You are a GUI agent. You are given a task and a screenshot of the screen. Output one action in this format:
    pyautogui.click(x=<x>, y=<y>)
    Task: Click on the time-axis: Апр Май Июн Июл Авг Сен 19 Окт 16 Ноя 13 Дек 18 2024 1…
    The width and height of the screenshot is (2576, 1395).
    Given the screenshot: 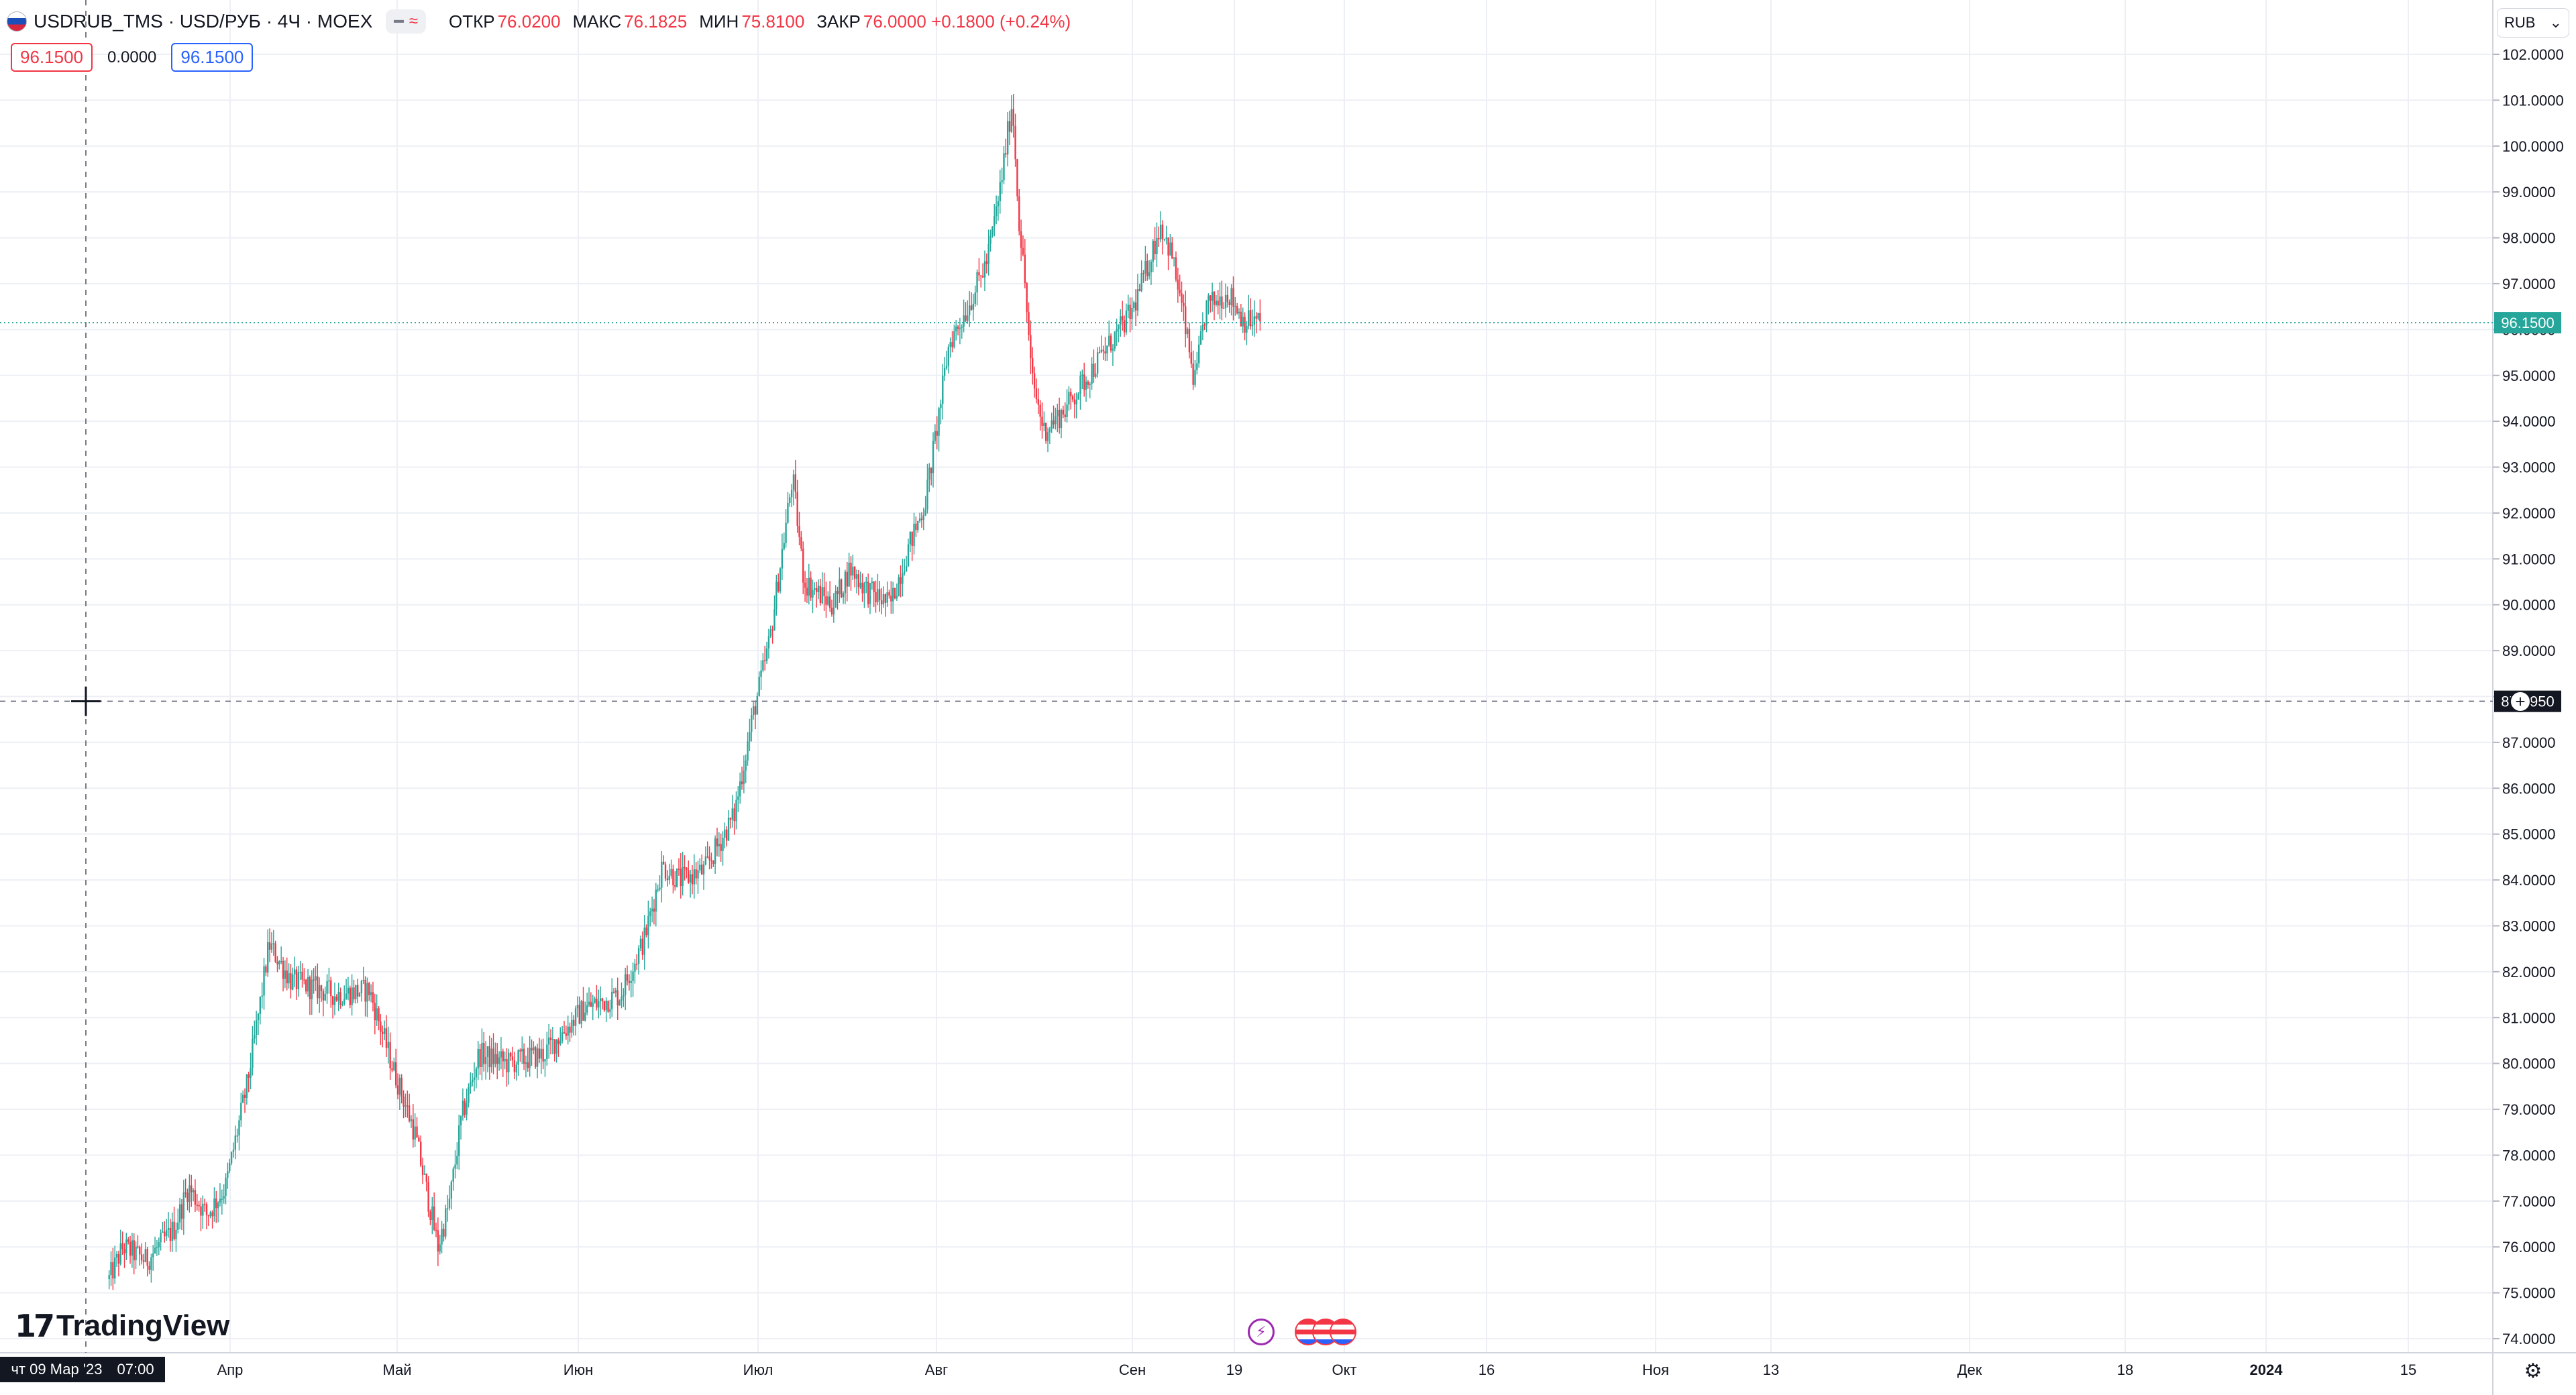 What is the action you would take?
    pyautogui.click(x=1317, y=1369)
    